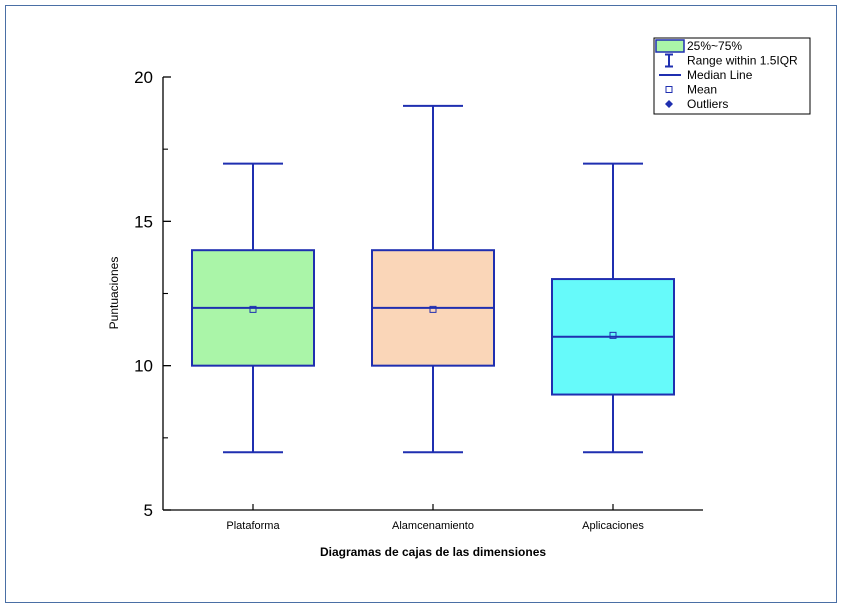  Describe the element at coordinates (720, 75) in the screenshot. I see `legend-label: Median Line` at that location.